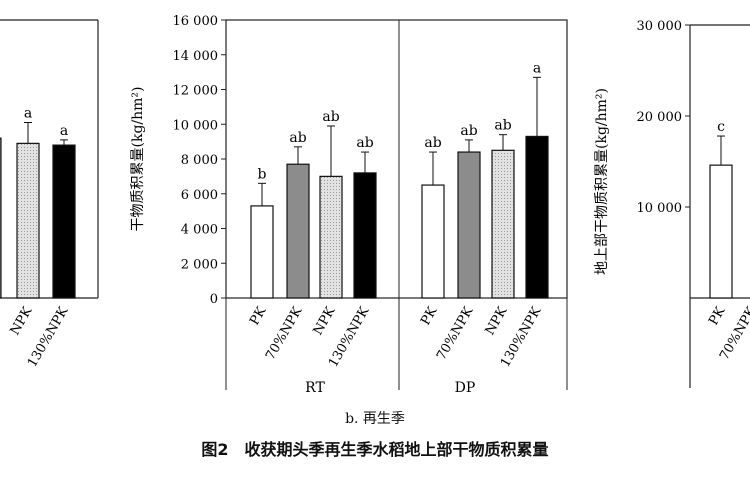  Describe the element at coordinates (660, 117) in the screenshot. I see `y-tick-label: 20 000` at that location.